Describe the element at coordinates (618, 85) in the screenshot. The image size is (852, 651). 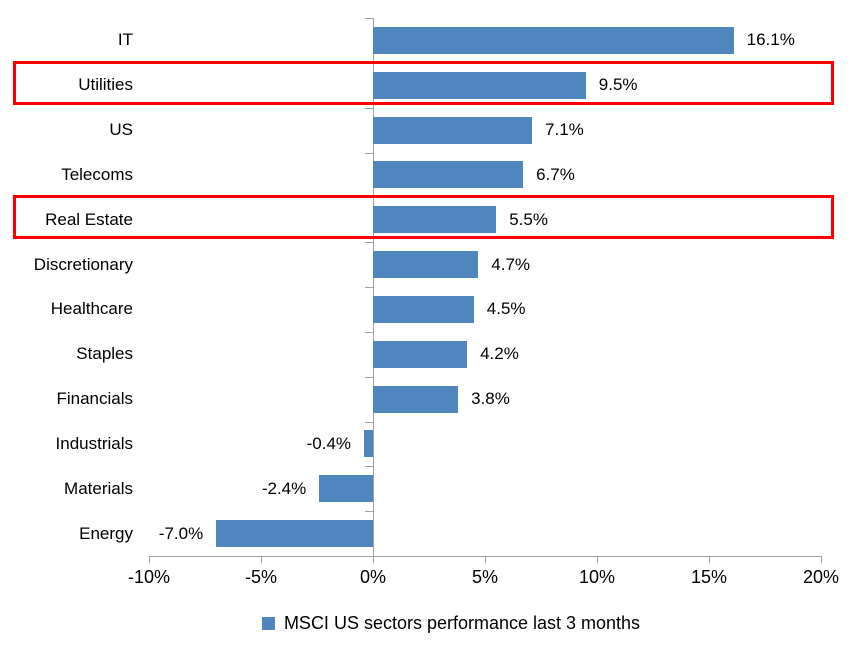
I see `value-label-utilities: 9.5%` at that location.